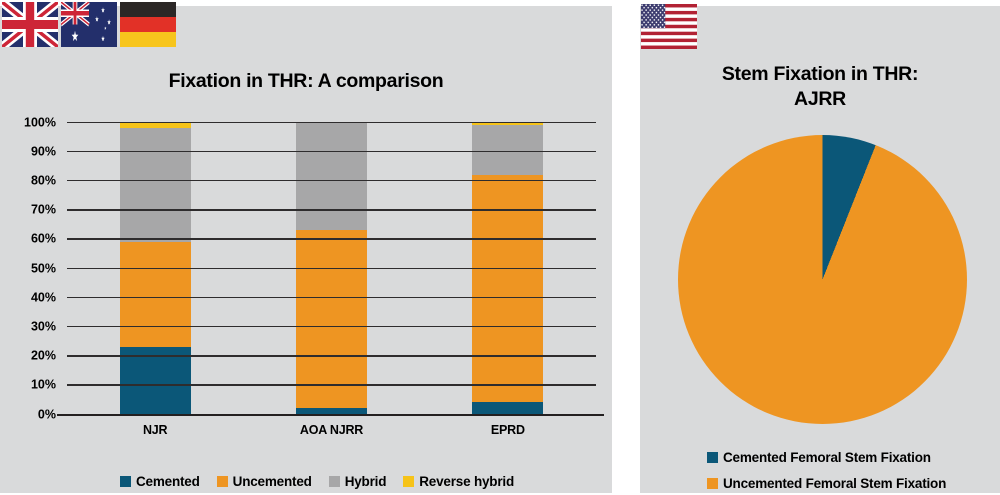  Describe the element at coordinates (43, 150) in the screenshot. I see `y-tick-label: 90%` at that location.